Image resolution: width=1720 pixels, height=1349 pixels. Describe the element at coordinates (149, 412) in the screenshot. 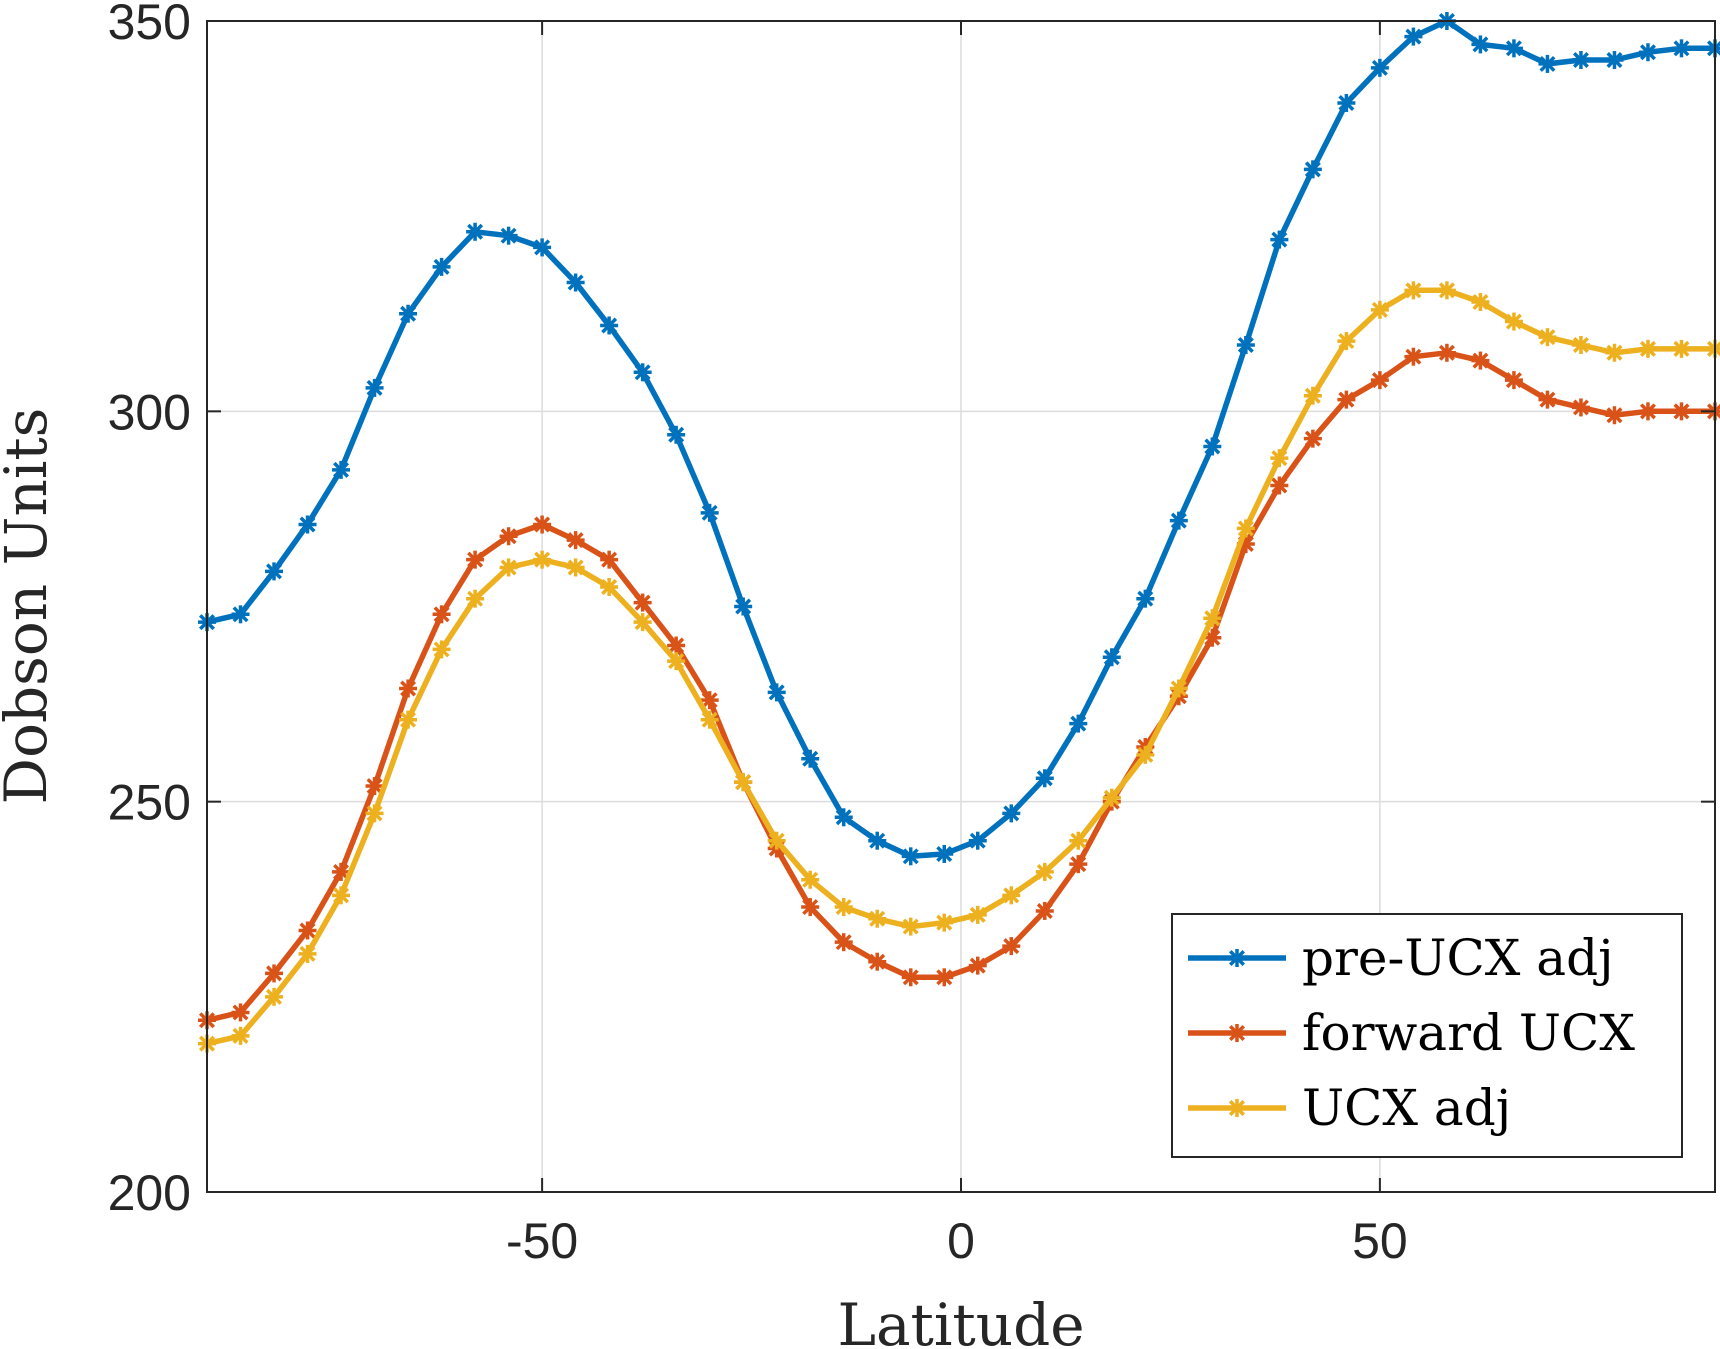

I see `y-tick-label: 300` at that location.